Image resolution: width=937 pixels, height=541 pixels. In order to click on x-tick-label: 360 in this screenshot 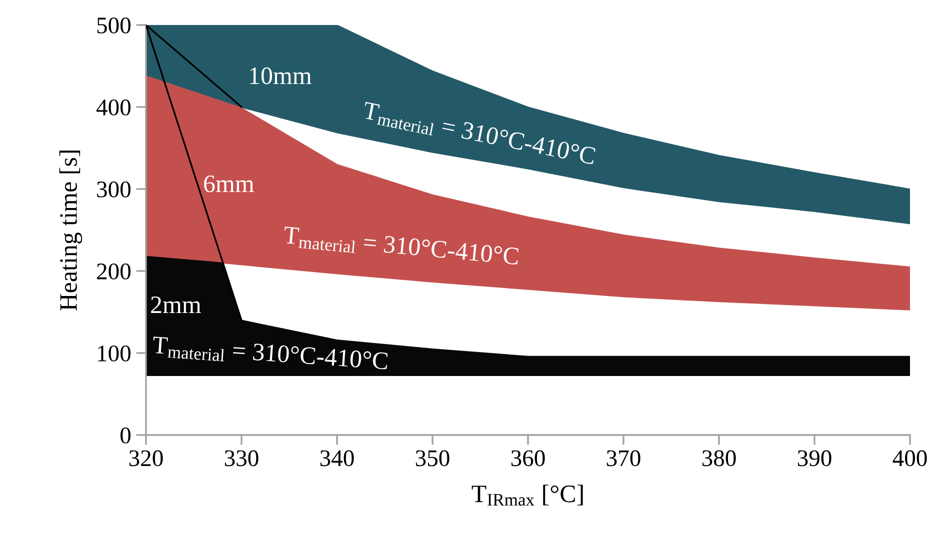, I will do `click(528, 458)`.